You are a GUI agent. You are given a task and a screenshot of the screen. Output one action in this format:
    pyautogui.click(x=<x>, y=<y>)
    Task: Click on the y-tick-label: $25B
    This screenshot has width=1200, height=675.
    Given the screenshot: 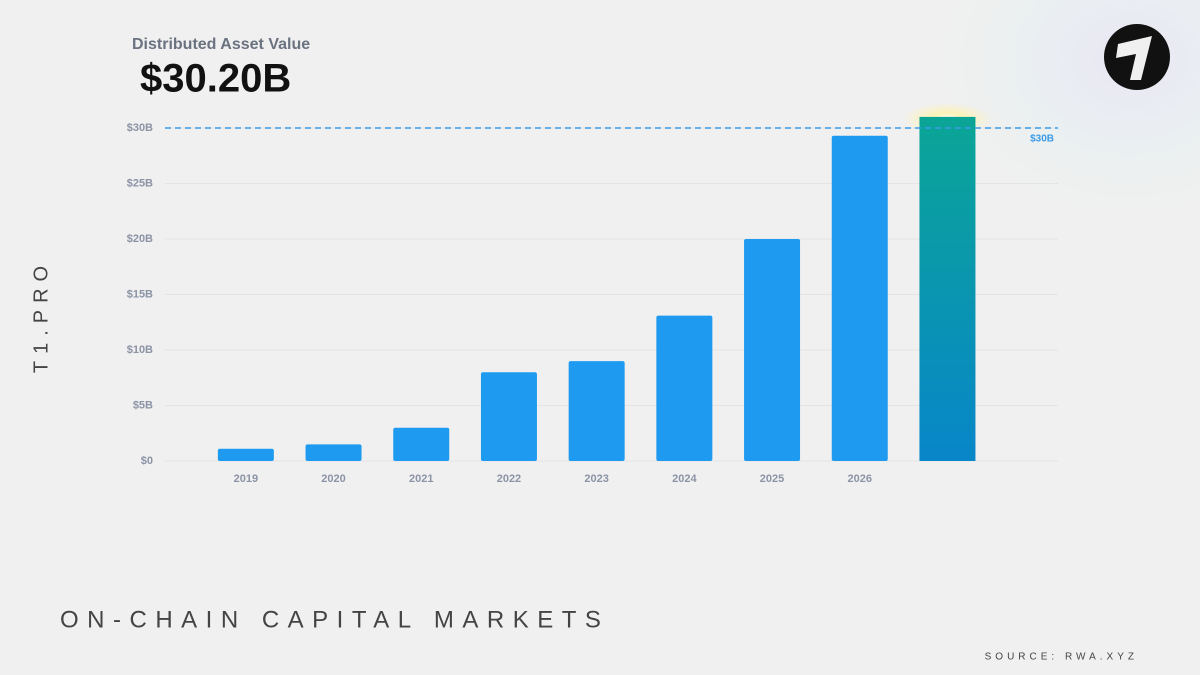 What is the action you would take?
    pyautogui.click(x=140, y=183)
    